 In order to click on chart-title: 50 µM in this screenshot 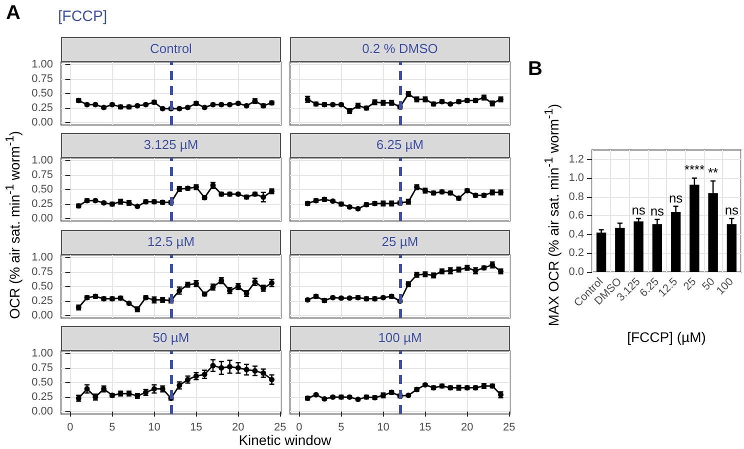, I will do `click(171, 338)`.